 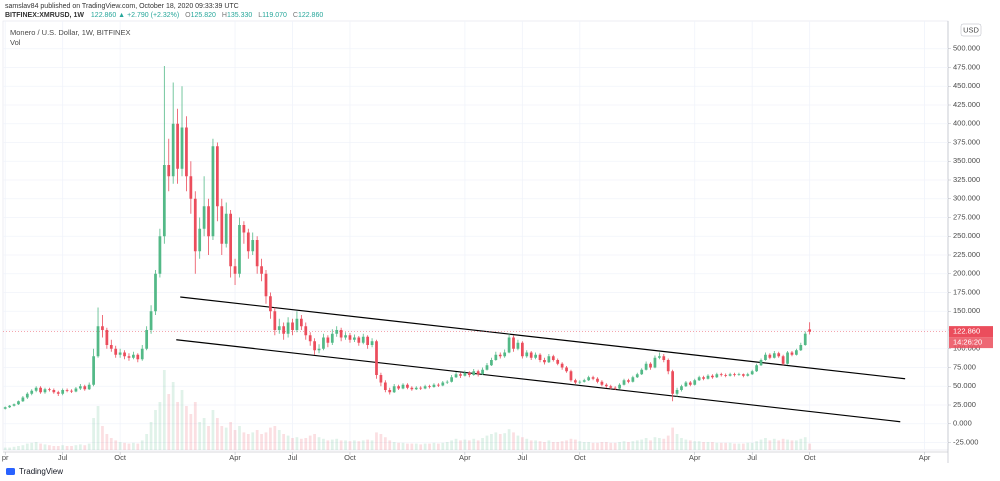 I want to click on y-tick-label: 425.000, so click(x=966, y=104).